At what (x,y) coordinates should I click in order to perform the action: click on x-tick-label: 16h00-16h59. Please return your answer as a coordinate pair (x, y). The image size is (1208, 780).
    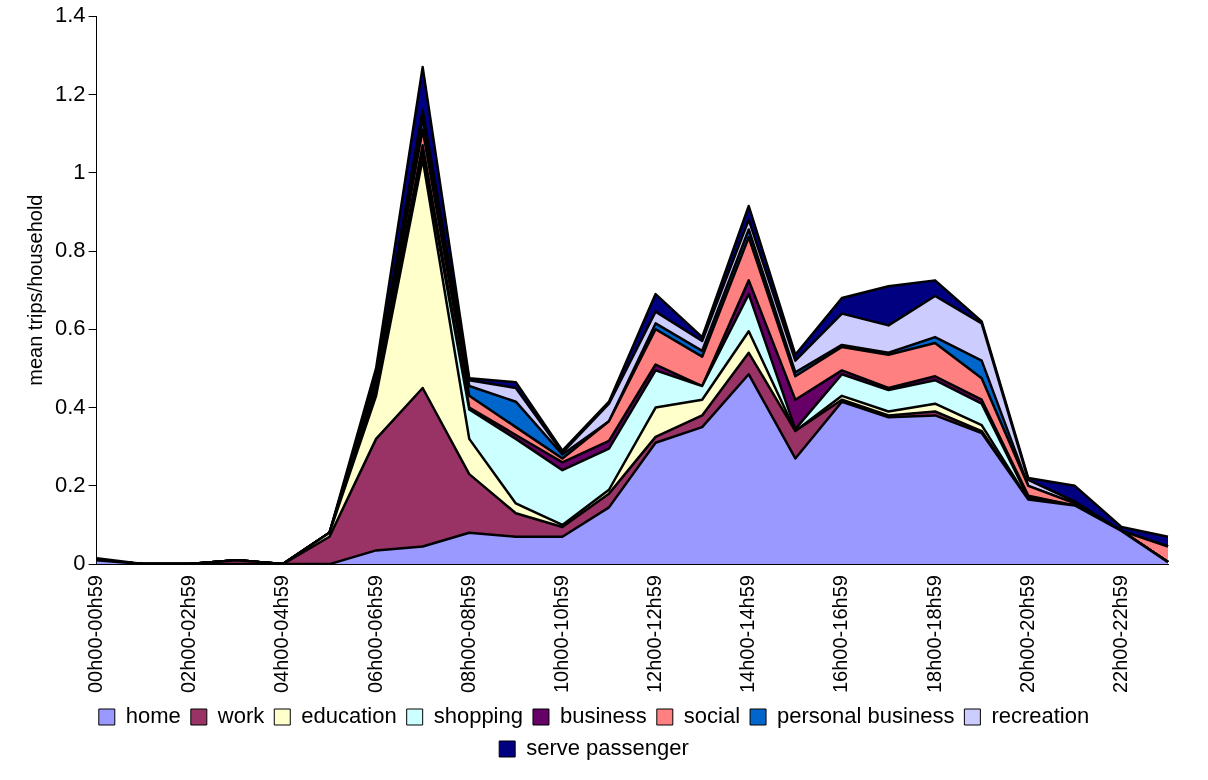
    Looking at the image, I should click on (840, 634).